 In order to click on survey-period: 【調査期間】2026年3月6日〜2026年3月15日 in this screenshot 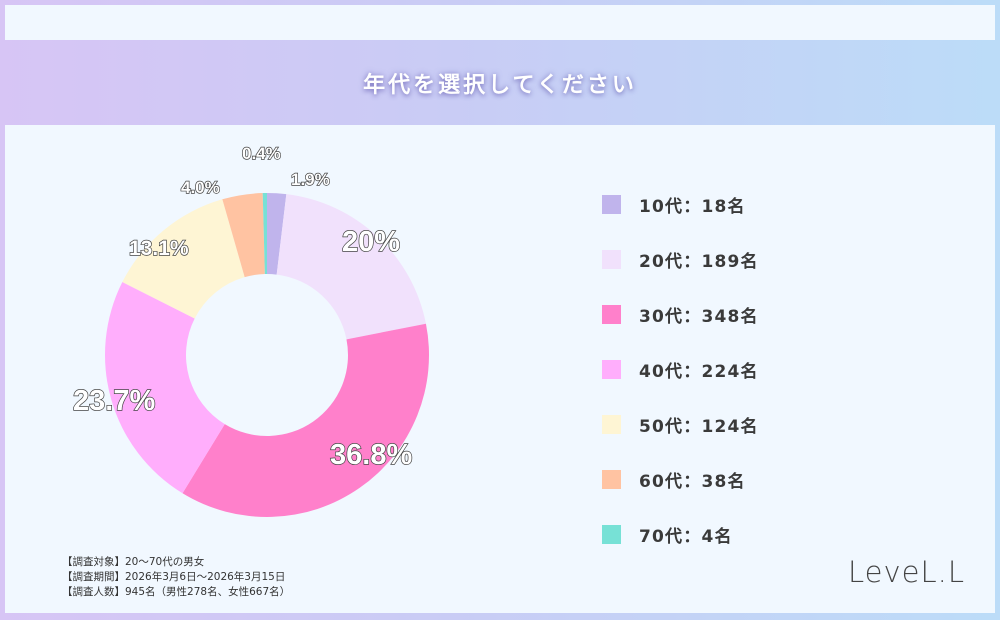, I will do `click(174, 577)`.